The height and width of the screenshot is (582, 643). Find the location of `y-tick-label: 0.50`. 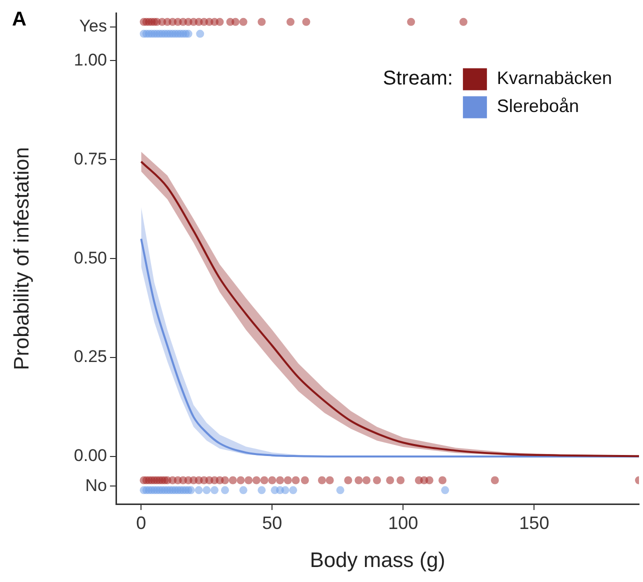

y-tick-label: 0.50 is located at coordinates (90, 258).